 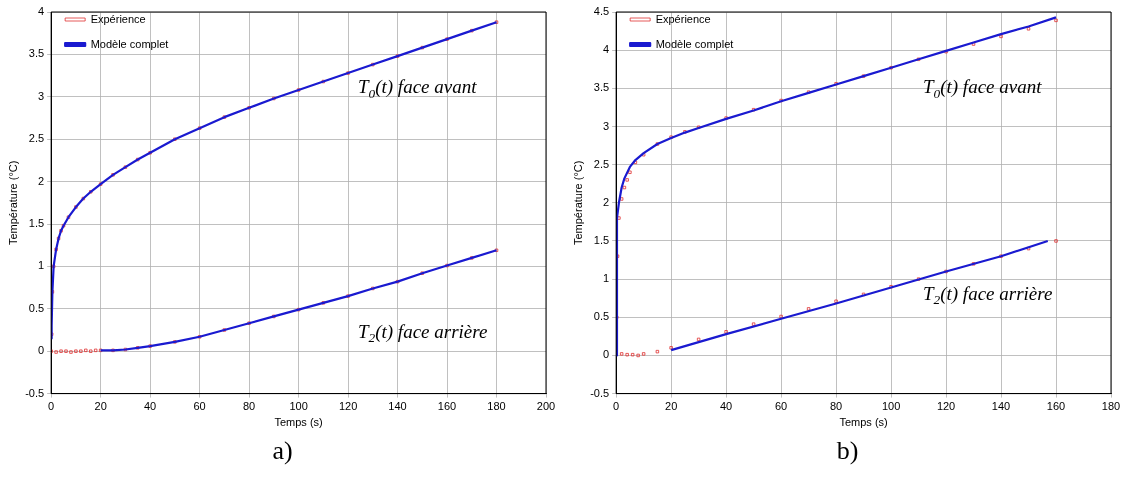 I want to click on text: a), so click(x=282, y=451).